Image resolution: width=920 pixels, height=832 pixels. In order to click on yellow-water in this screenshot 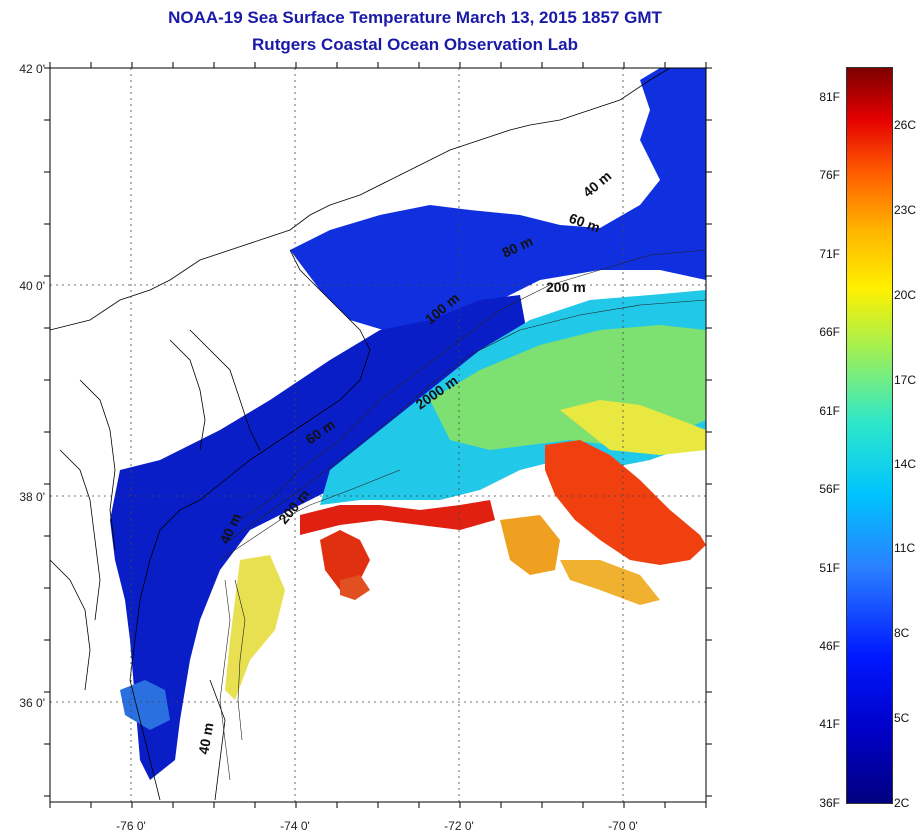, I will do `click(633, 427)`.